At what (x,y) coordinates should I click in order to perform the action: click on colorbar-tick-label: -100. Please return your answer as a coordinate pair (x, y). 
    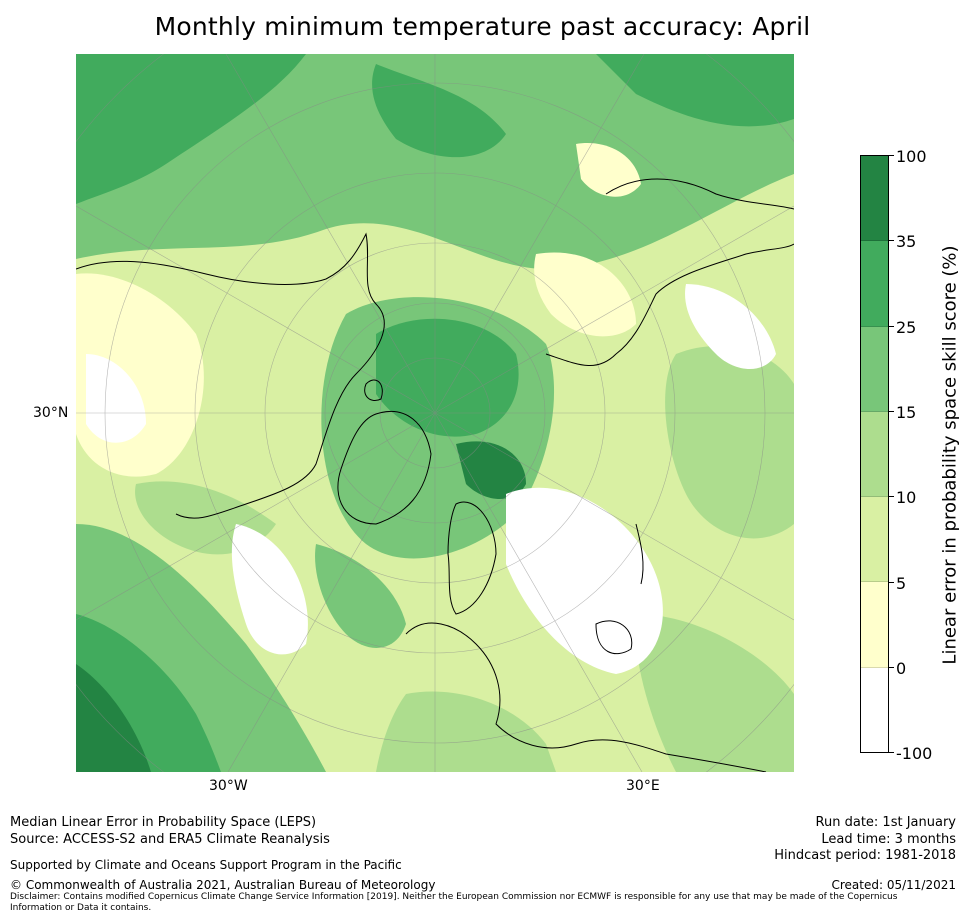
    Looking at the image, I should click on (914, 753).